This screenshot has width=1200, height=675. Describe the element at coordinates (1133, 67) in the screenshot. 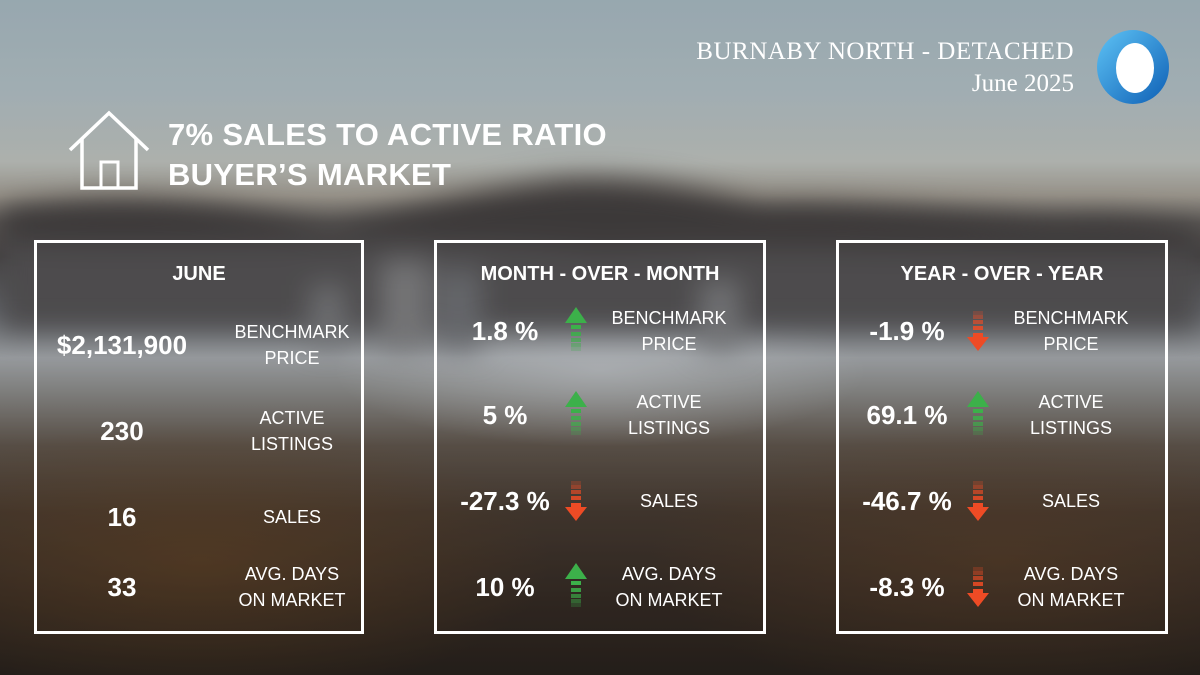

I see `brand-logo-icon` at that location.